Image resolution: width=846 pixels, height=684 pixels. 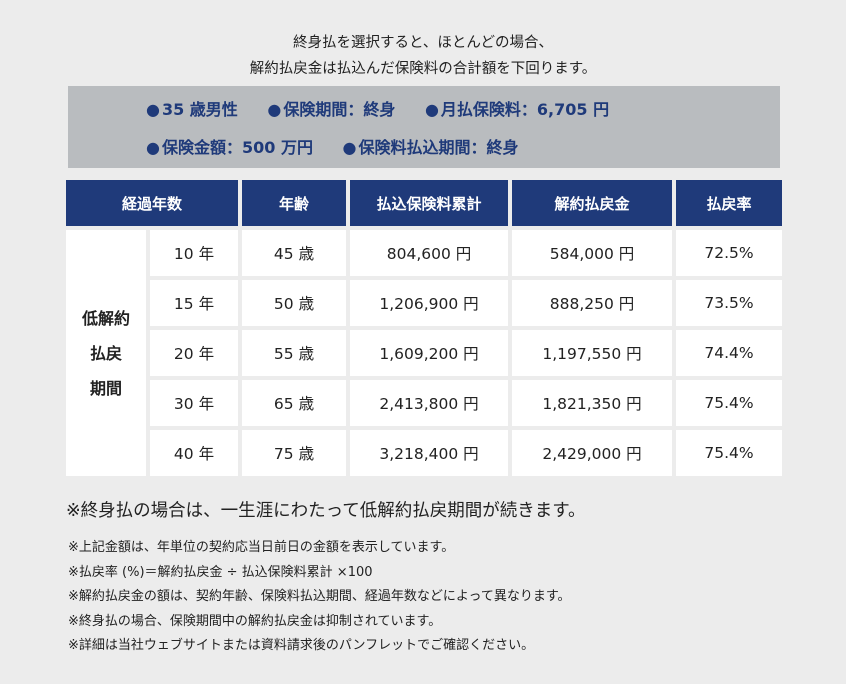 What do you see at coordinates (294, 353) in the screenshot?
I see `cell-age: 55 歳` at bounding box center [294, 353].